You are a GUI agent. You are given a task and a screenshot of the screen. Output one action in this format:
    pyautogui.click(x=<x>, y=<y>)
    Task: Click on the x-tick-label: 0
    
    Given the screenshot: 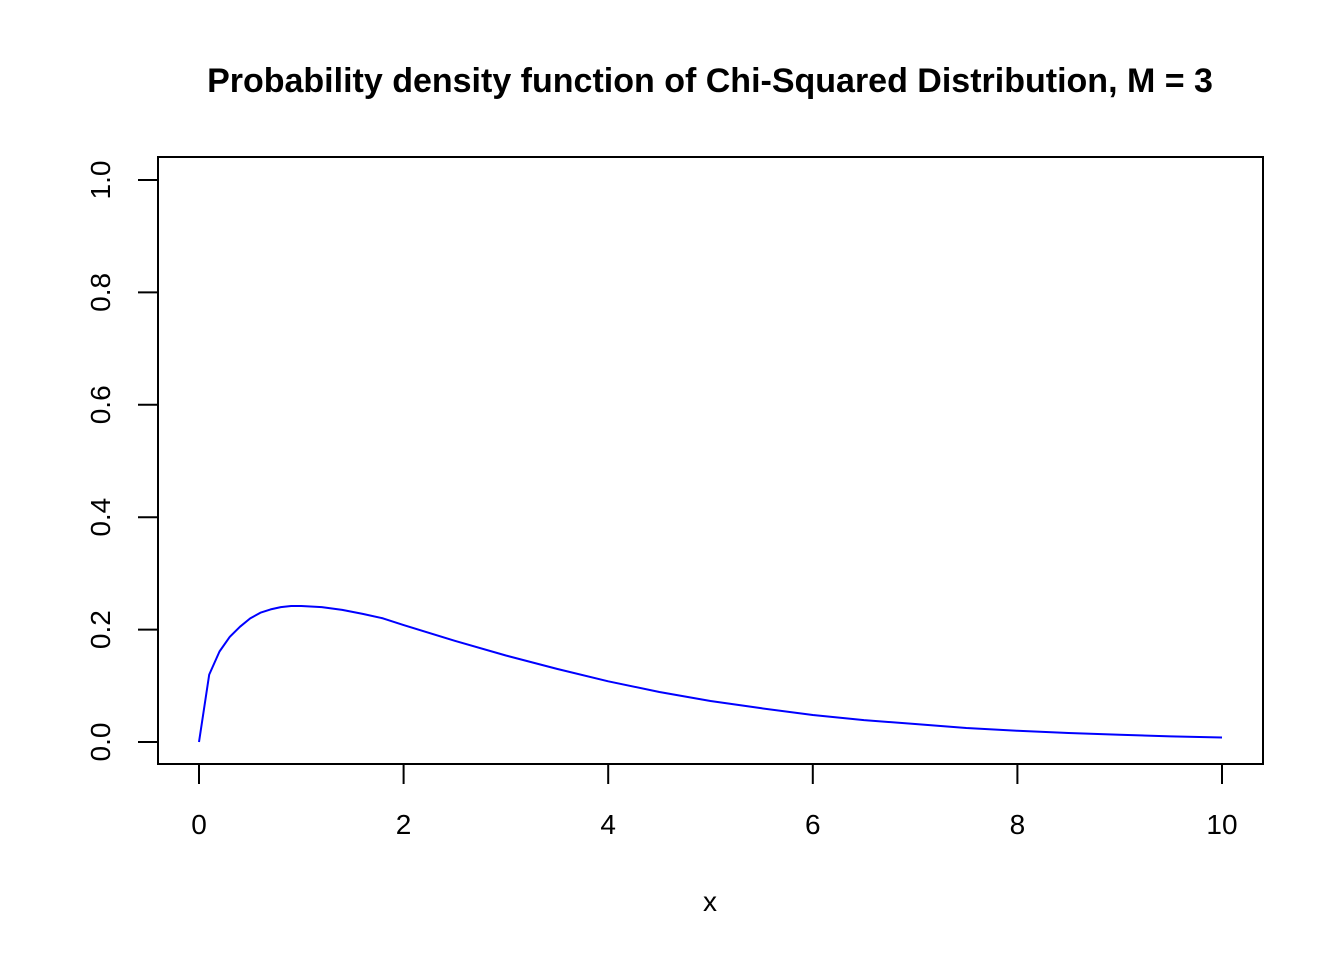 What is the action you would take?
    pyautogui.click(x=199, y=824)
    